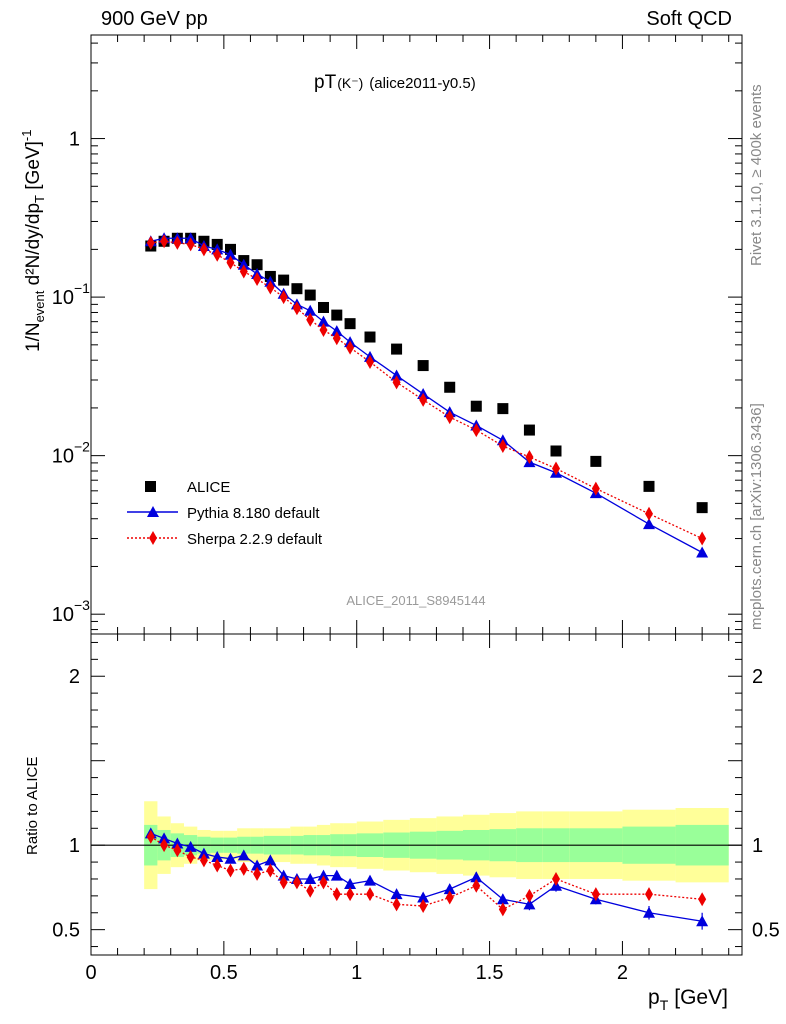 The height and width of the screenshot is (1024, 786). I want to click on ratio-y-axis-label: Ratio to ALICE, so click(32, 806).